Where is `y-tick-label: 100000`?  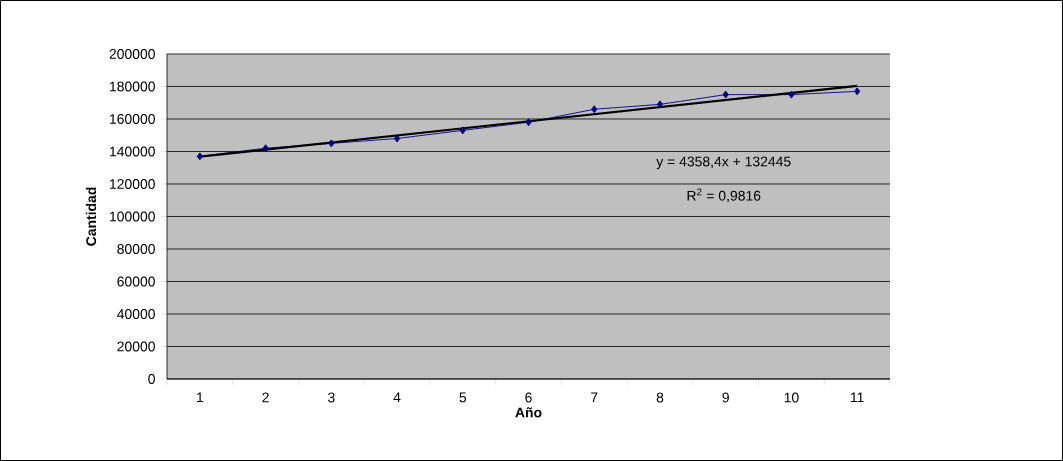 y-tick-label: 100000 is located at coordinates (132, 216).